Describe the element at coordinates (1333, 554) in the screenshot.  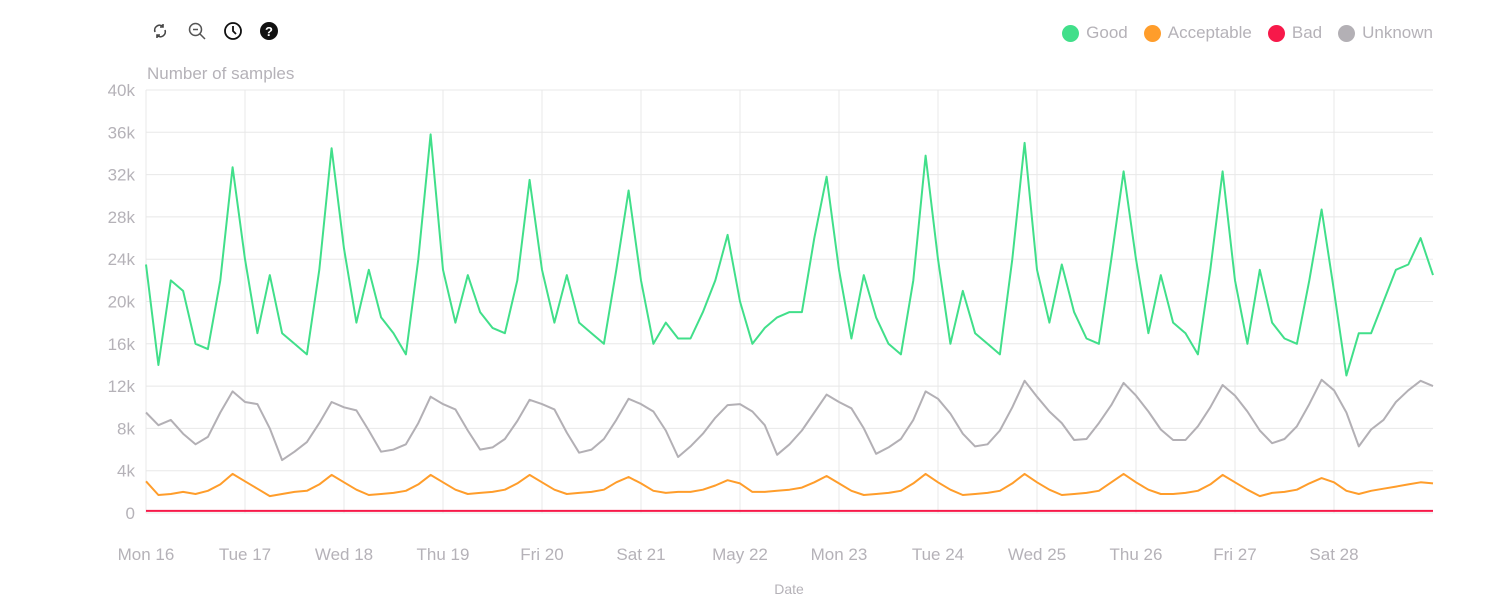
I see `x-tick-label: Sat 28` at that location.